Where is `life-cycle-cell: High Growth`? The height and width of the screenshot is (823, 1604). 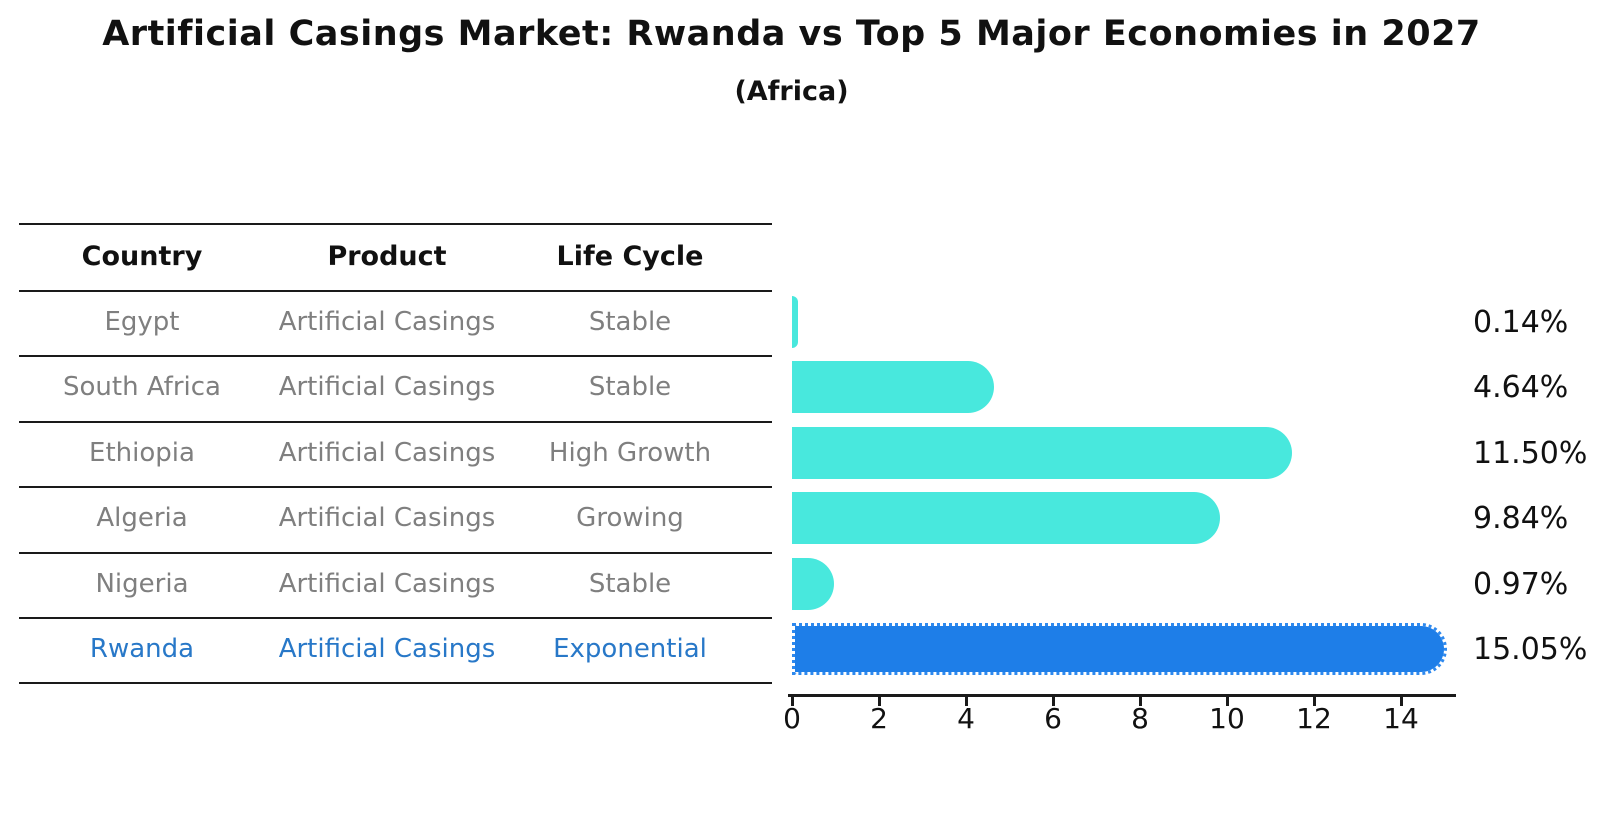 life-cycle-cell: High Growth is located at coordinates (630, 453).